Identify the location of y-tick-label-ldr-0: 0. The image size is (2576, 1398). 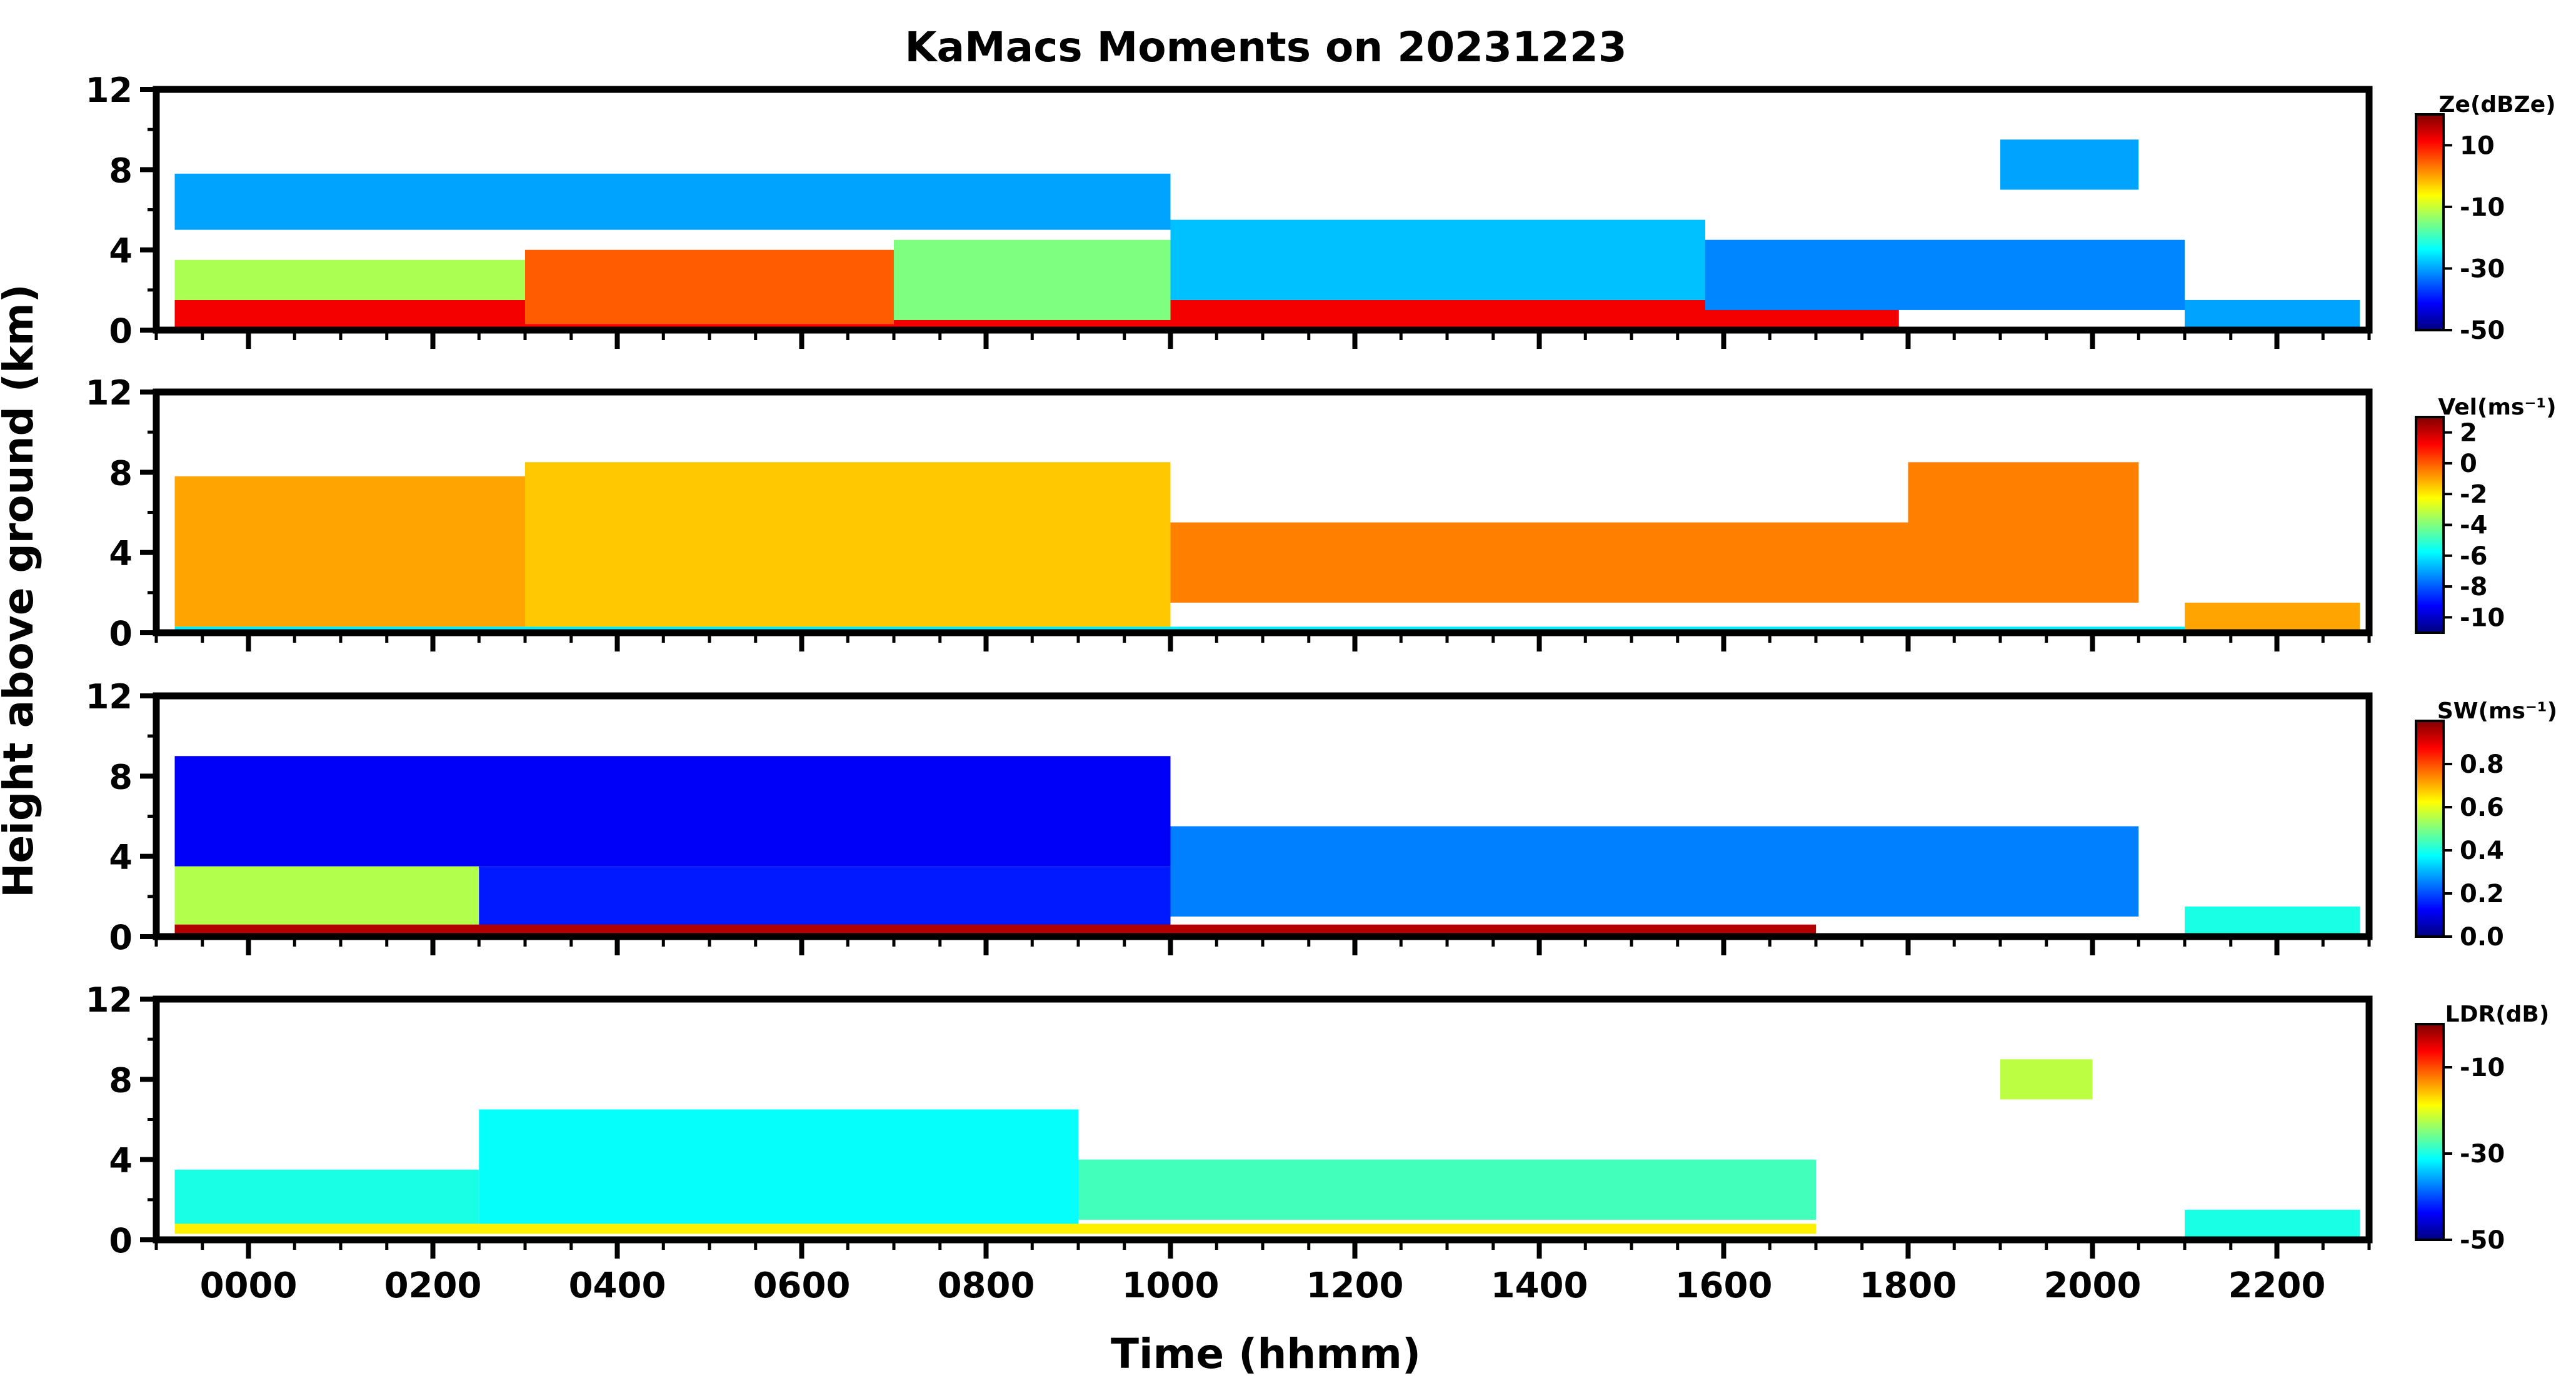
(121, 1240).